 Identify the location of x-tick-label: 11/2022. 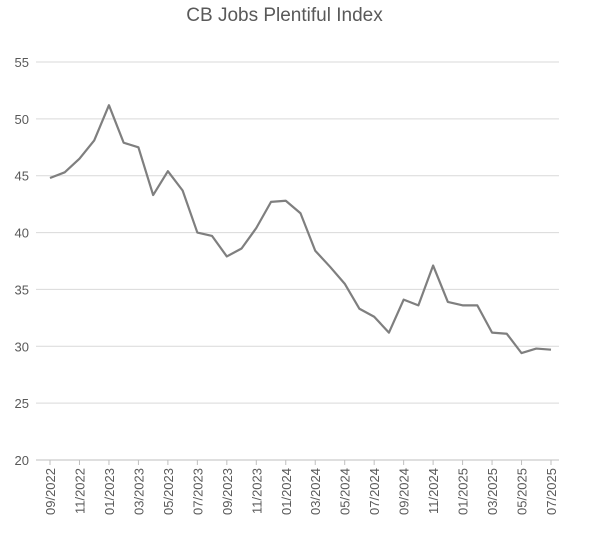
(79, 491).